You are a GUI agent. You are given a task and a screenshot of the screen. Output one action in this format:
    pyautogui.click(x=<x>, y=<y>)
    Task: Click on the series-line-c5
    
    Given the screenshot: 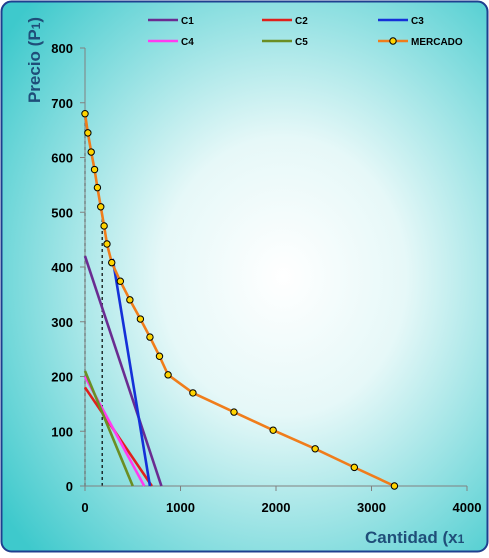 What is the action you would take?
    pyautogui.click(x=108, y=428)
    